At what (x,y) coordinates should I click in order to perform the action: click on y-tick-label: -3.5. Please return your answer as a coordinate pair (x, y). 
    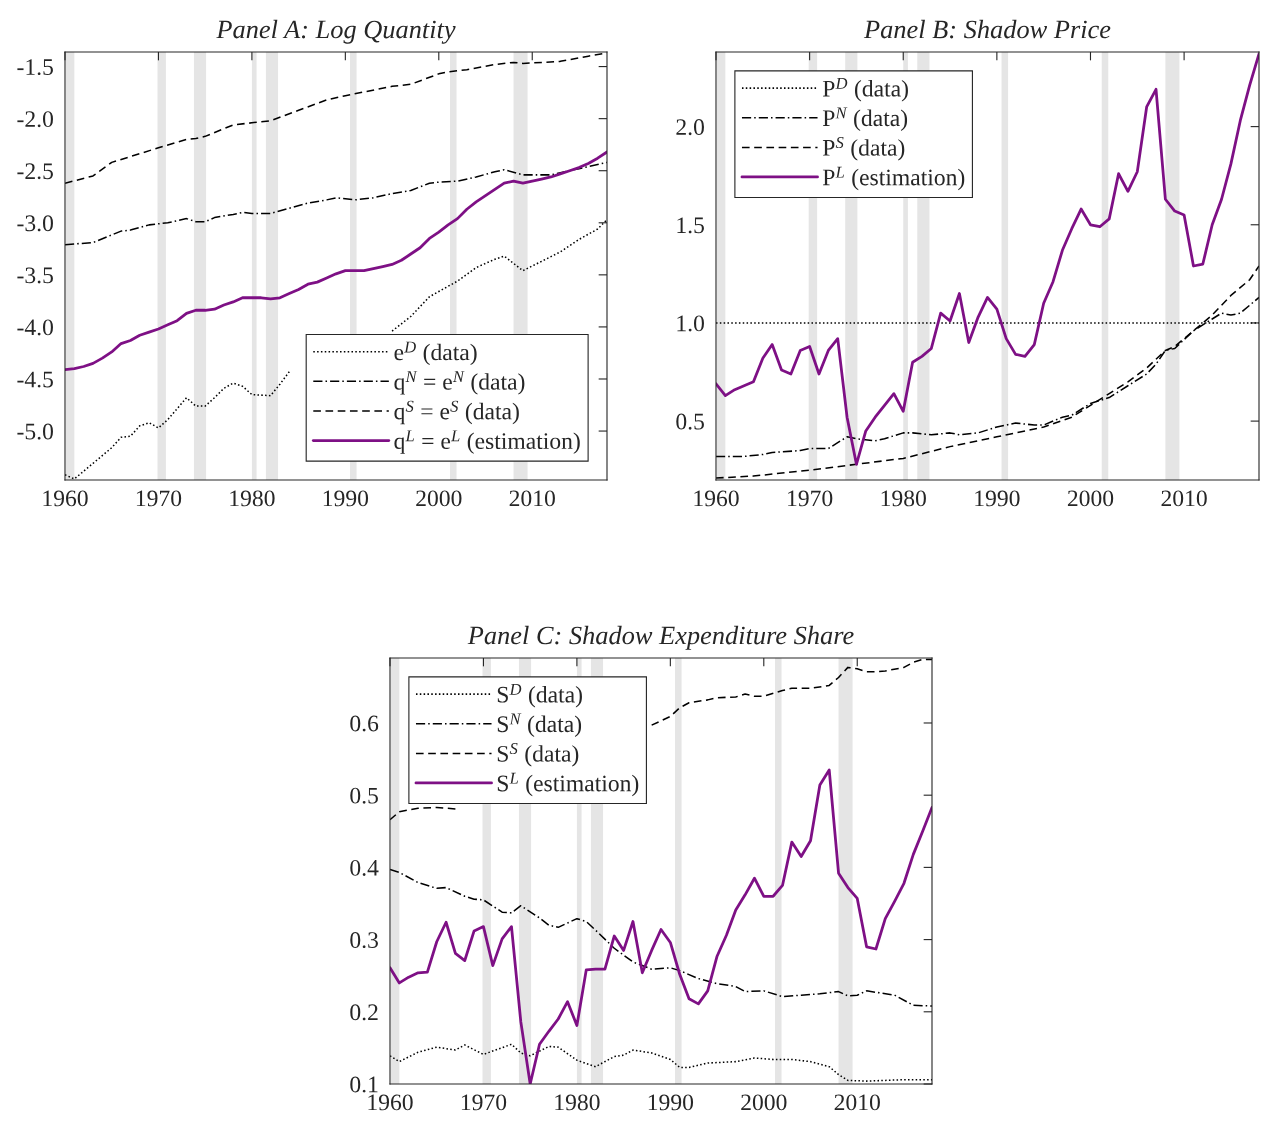
    Looking at the image, I should click on (35, 275).